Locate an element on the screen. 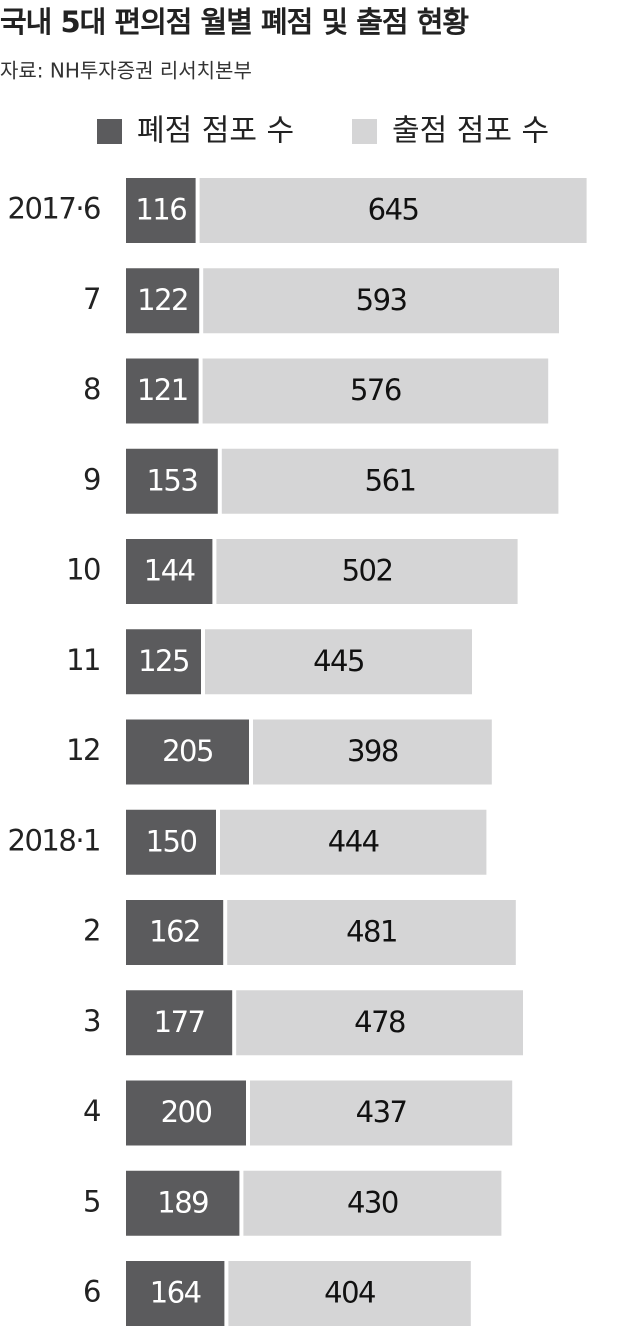 The image size is (620, 1331). value-label: 162 is located at coordinates (174, 932).